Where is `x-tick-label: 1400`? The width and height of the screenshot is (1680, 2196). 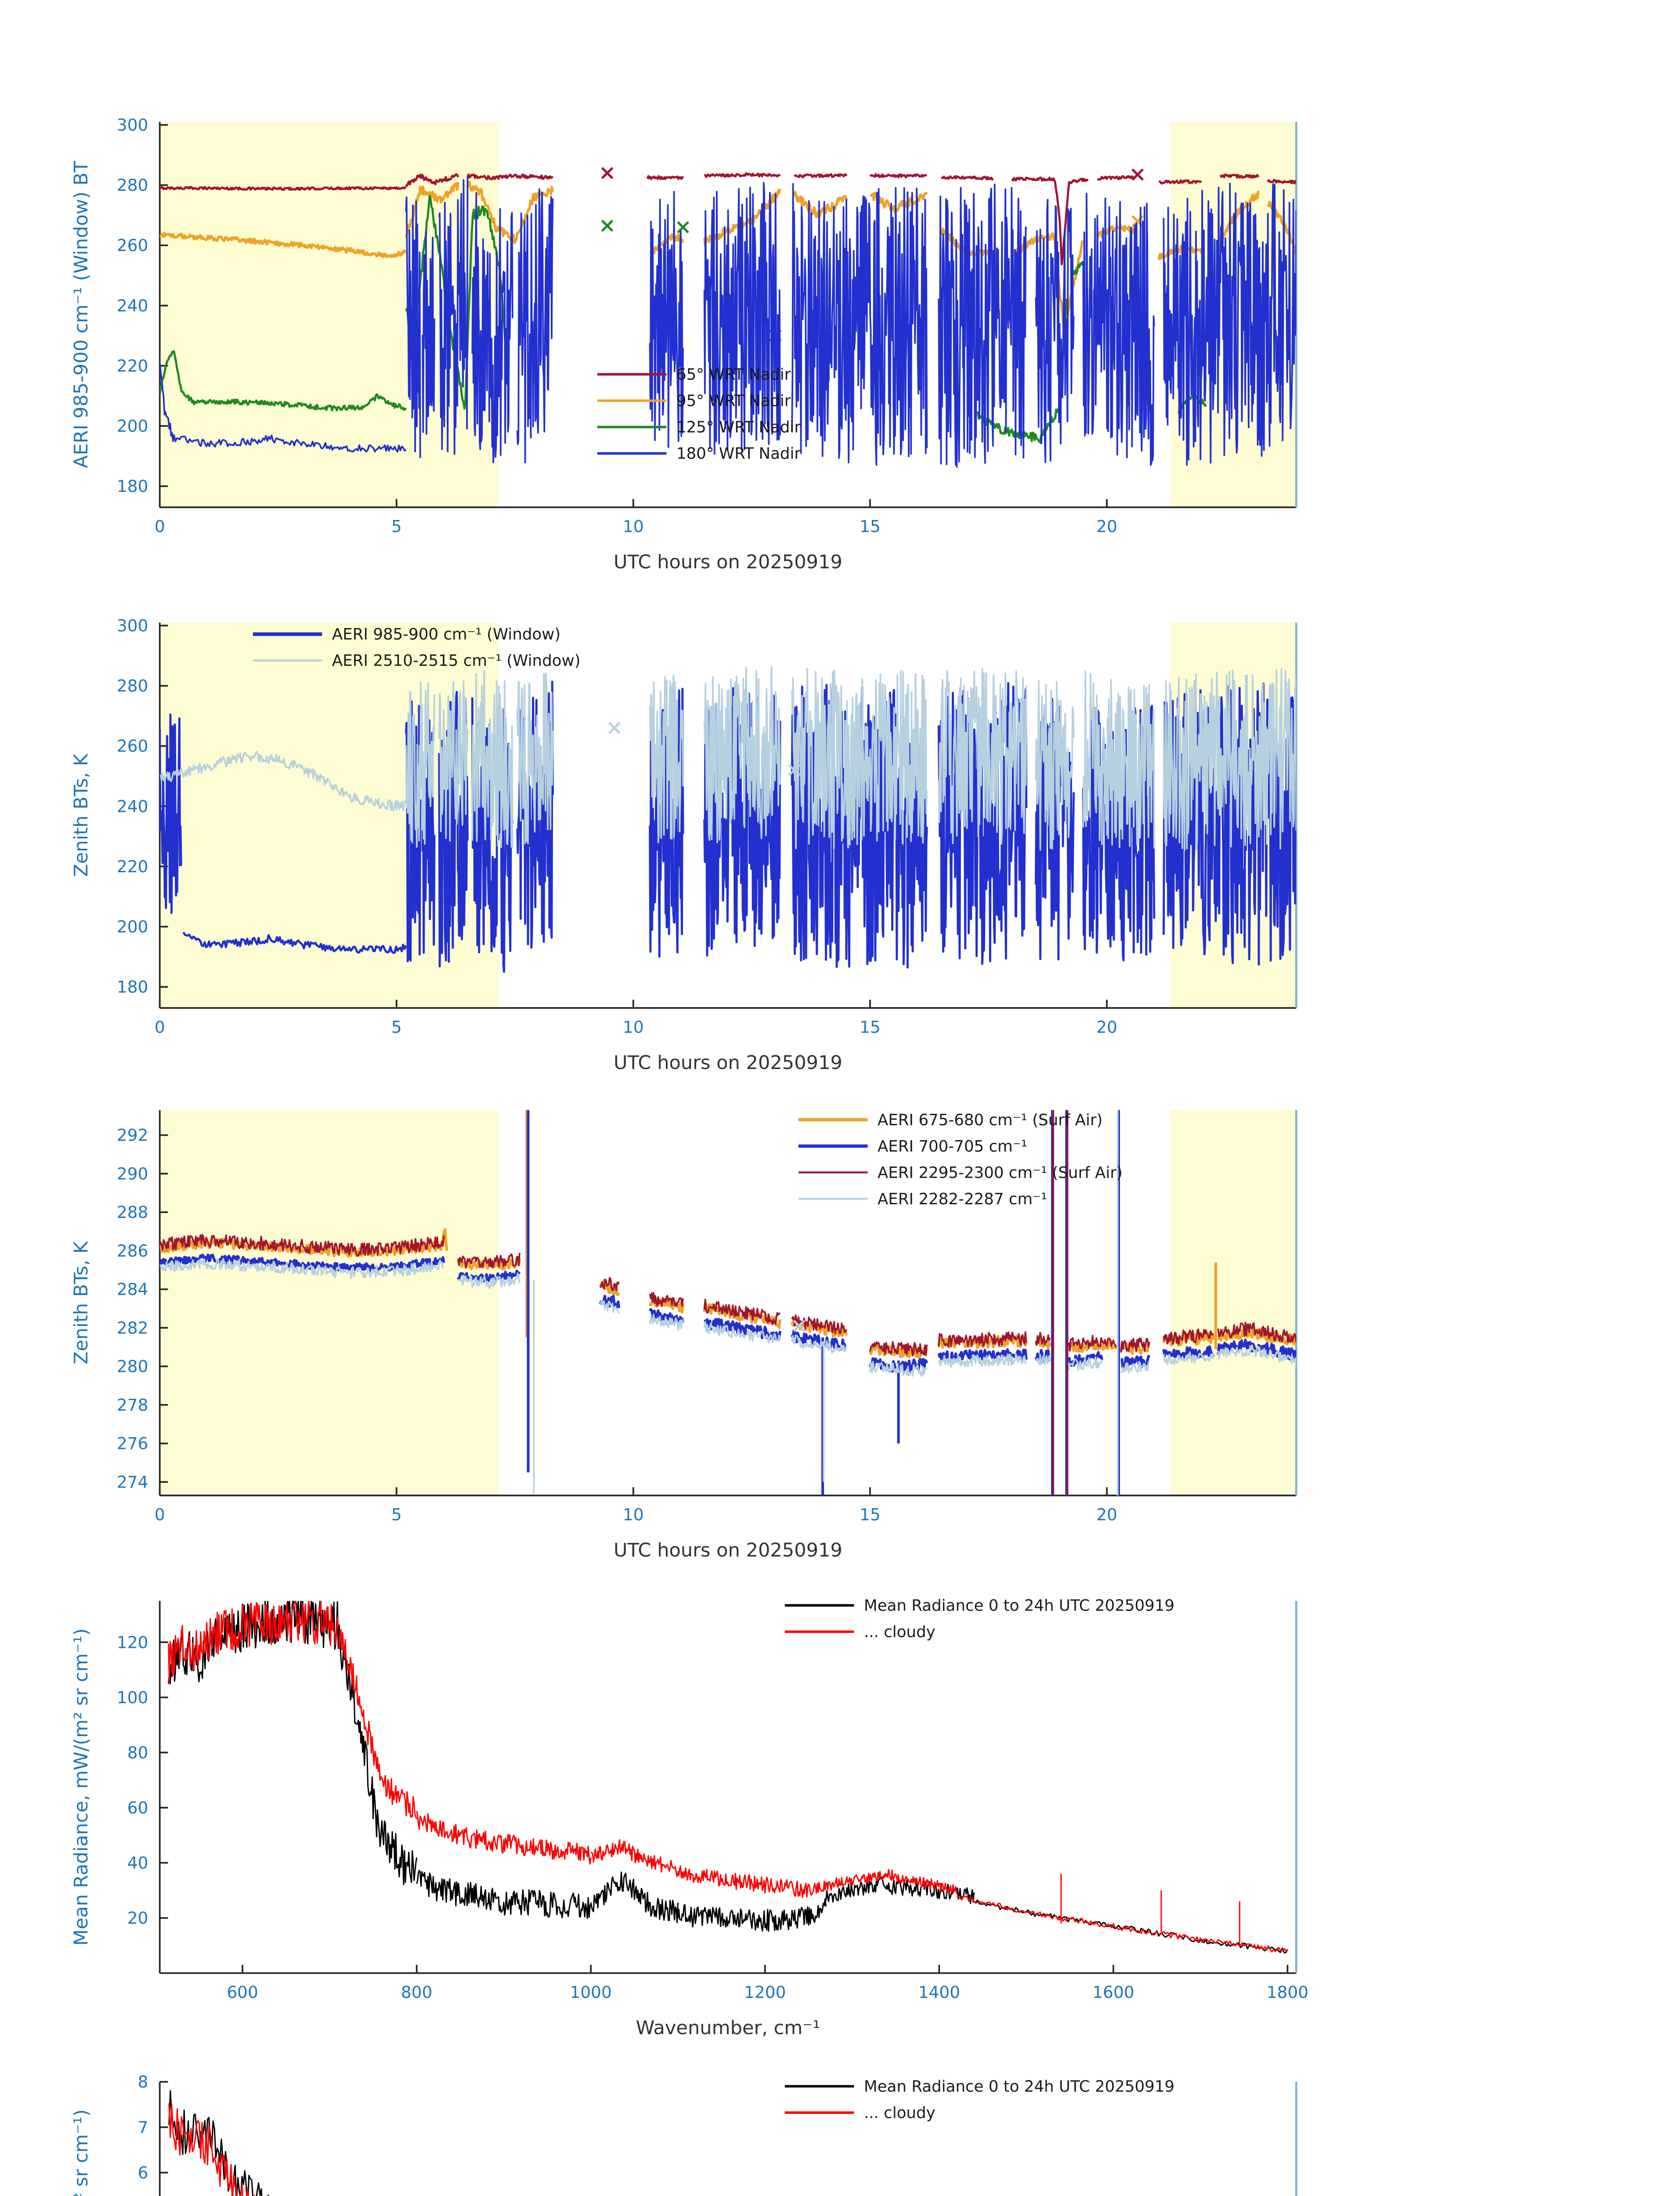 x-tick-label: 1400 is located at coordinates (939, 1992).